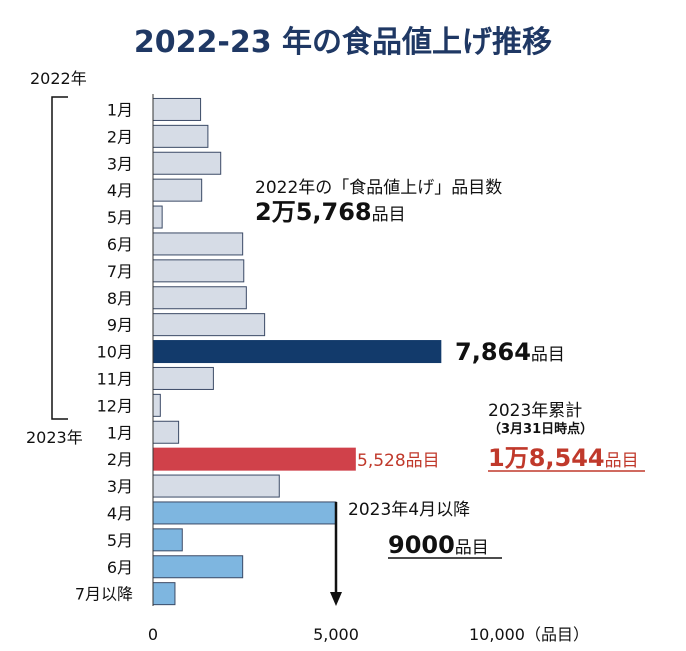  I want to click on category-label-5: 6月, so click(120, 244).